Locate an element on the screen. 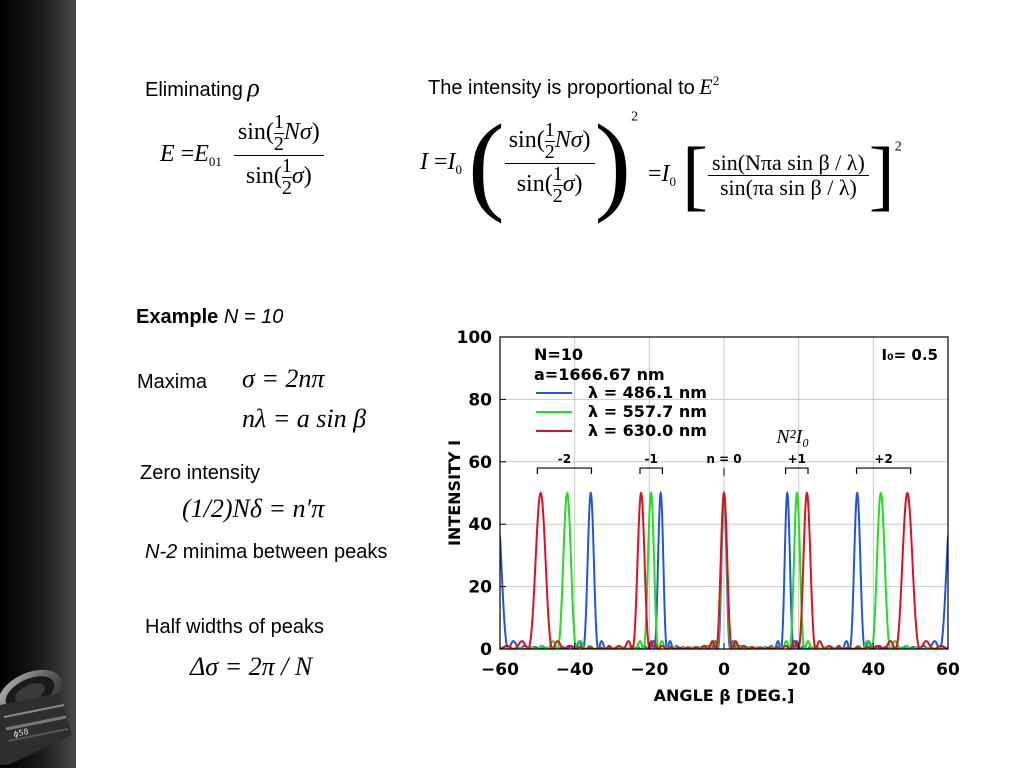 The width and height of the screenshot is (1024, 768). x-axis-label: ANGLE β [DEG.] is located at coordinates (724, 695).